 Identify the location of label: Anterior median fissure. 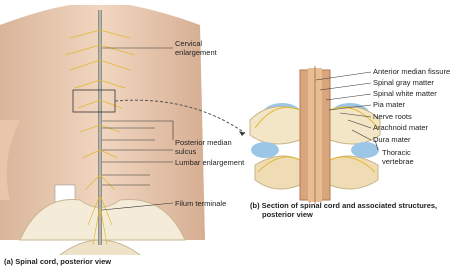
(411, 71).